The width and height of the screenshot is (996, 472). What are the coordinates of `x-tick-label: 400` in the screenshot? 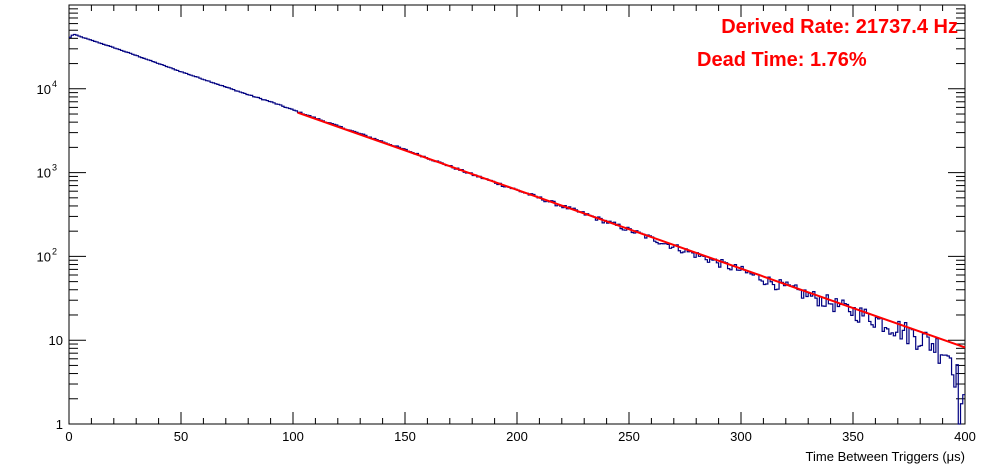 It's located at (965, 436).